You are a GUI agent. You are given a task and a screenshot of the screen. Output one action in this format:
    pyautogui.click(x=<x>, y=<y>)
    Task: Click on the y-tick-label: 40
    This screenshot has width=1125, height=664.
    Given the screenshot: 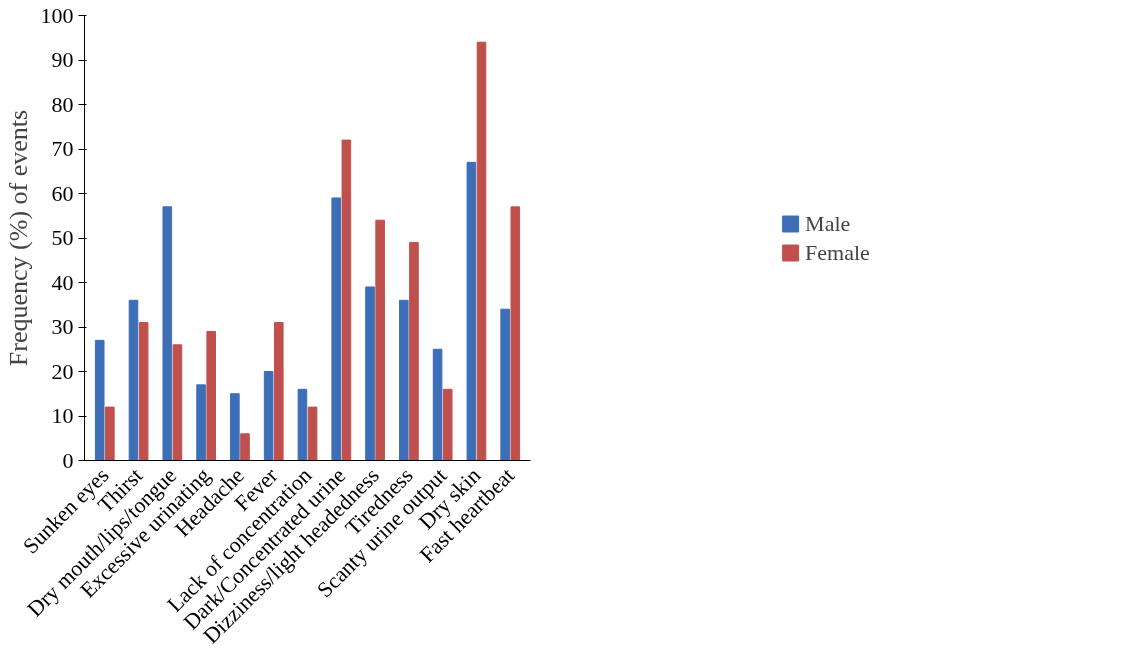 What is the action you would take?
    pyautogui.click(x=62, y=282)
    